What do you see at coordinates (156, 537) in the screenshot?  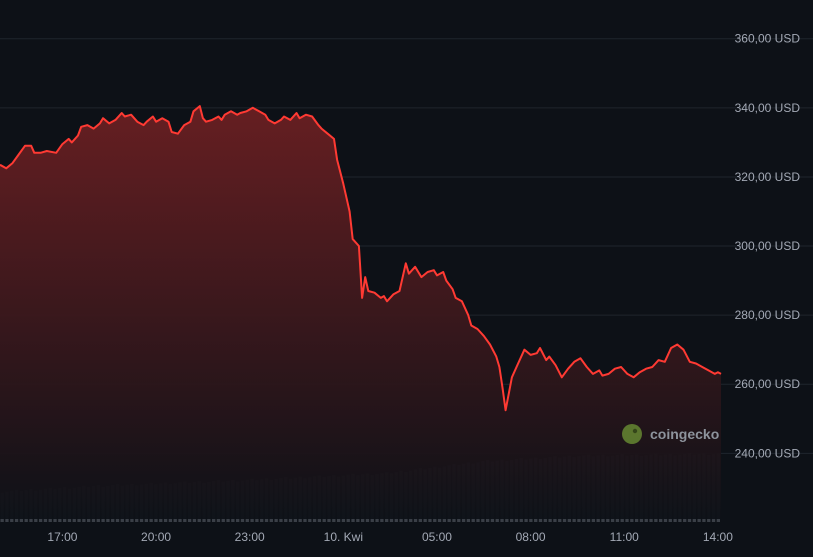 I see `x-tick-label: 20:00` at bounding box center [156, 537].